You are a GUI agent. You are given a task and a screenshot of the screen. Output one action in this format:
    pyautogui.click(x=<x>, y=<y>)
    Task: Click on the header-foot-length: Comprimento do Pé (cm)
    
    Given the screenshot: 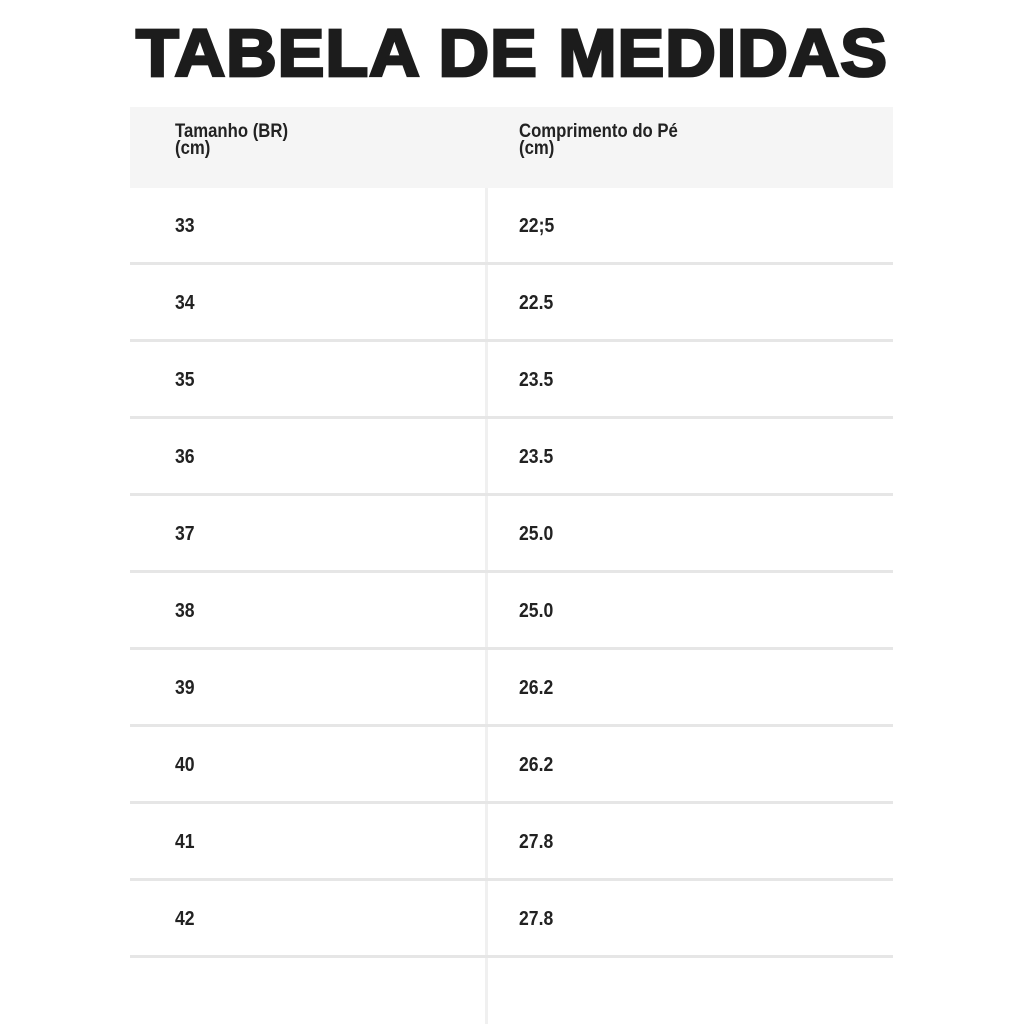 What is the action you would take?
    pyautogui.click(x=598, y=140)
    